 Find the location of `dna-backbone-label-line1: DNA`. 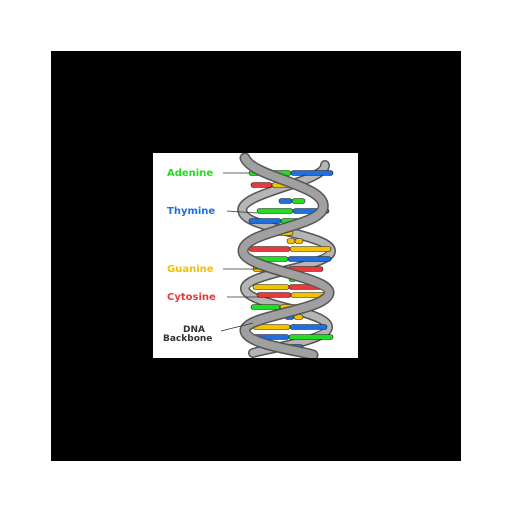

dna-backbone-label-line1: DNA is located at coordinates (194, 330).